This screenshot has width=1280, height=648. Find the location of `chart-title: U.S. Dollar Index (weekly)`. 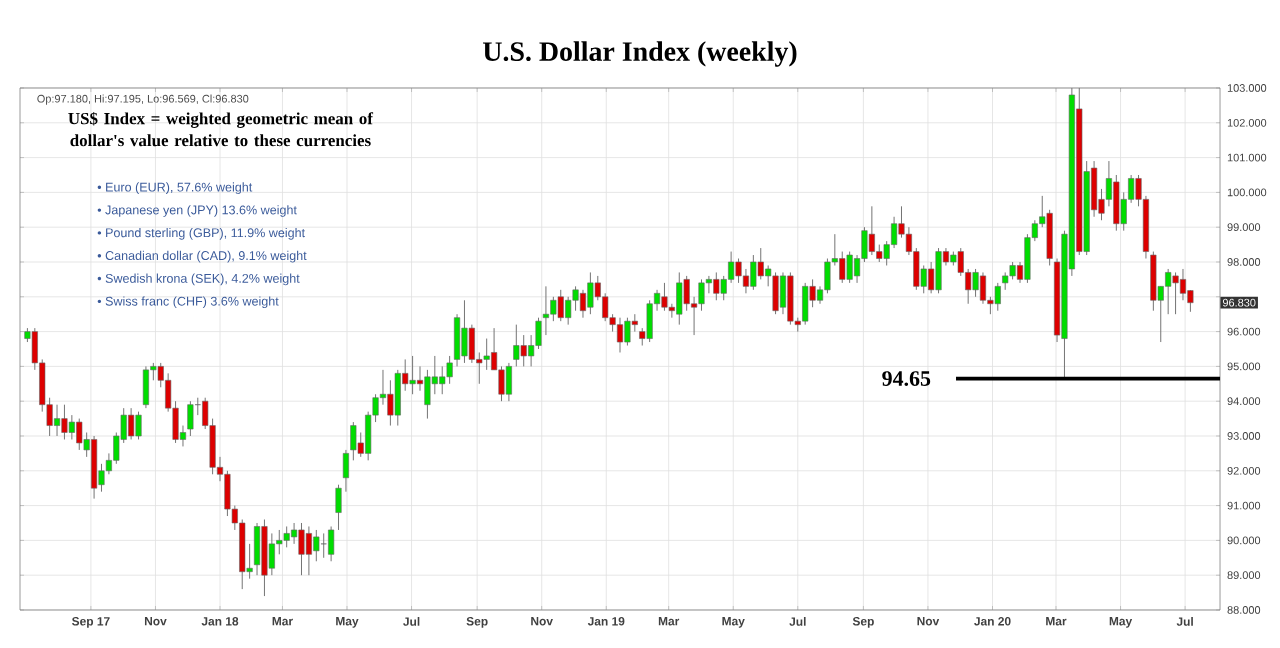

chart-title: U.S. Dollar Index (weekly) is located at coordinates (640, 54).